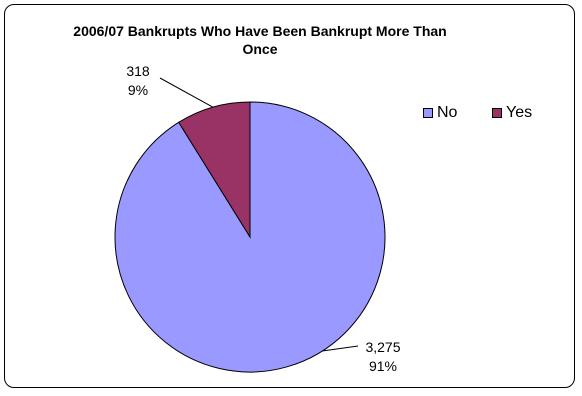 The width and height of the screenshot is (582, 396). Describe the element at coordinates (340, 348) in the screenshot. I see `leader-line-no` at that location.